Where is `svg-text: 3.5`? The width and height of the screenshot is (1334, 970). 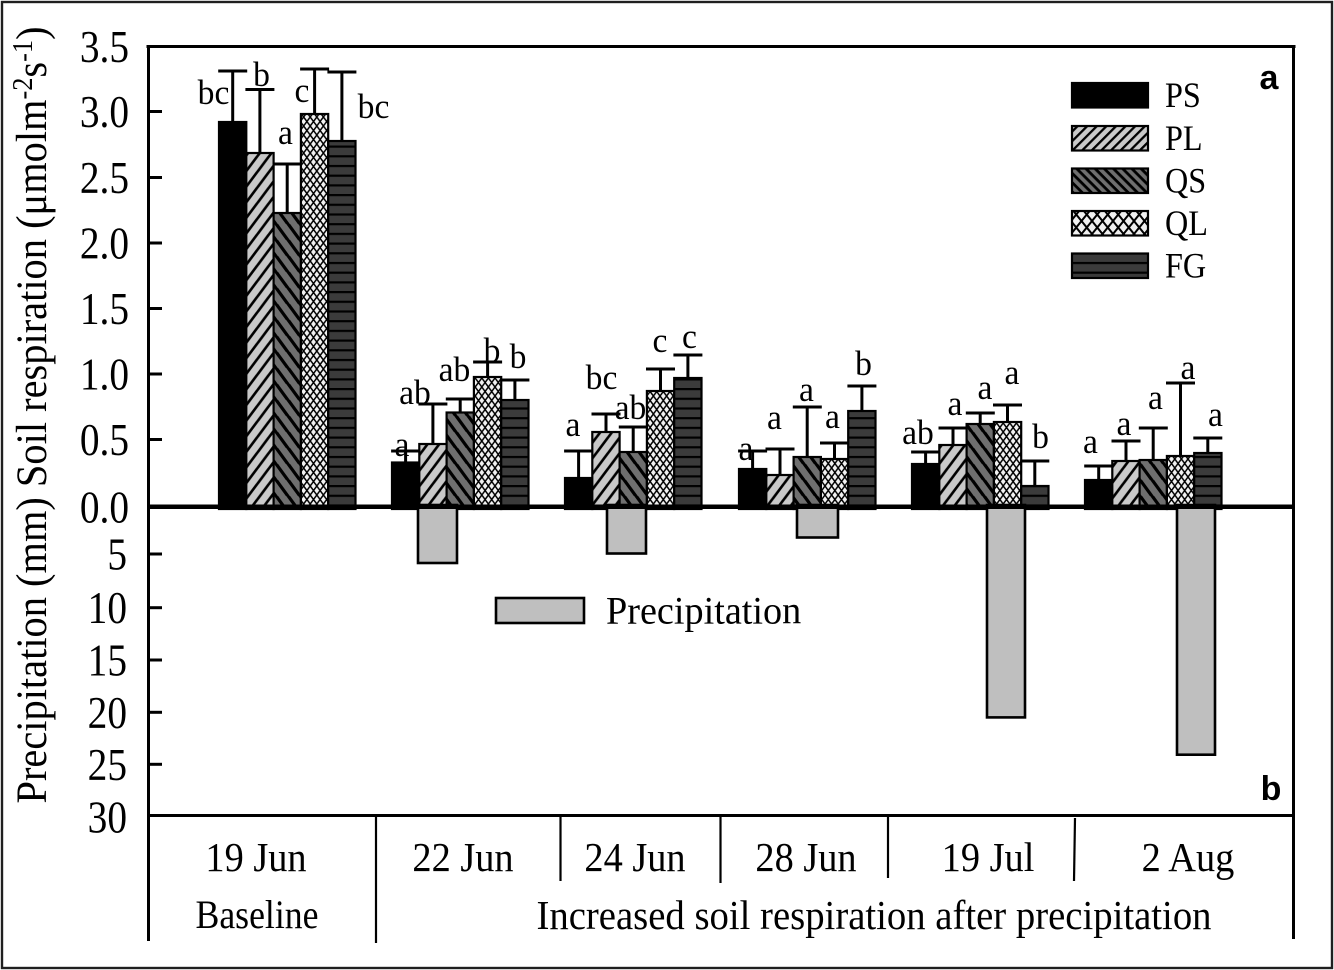 svg-text: 3.5 is located at coordinates (104, 47).